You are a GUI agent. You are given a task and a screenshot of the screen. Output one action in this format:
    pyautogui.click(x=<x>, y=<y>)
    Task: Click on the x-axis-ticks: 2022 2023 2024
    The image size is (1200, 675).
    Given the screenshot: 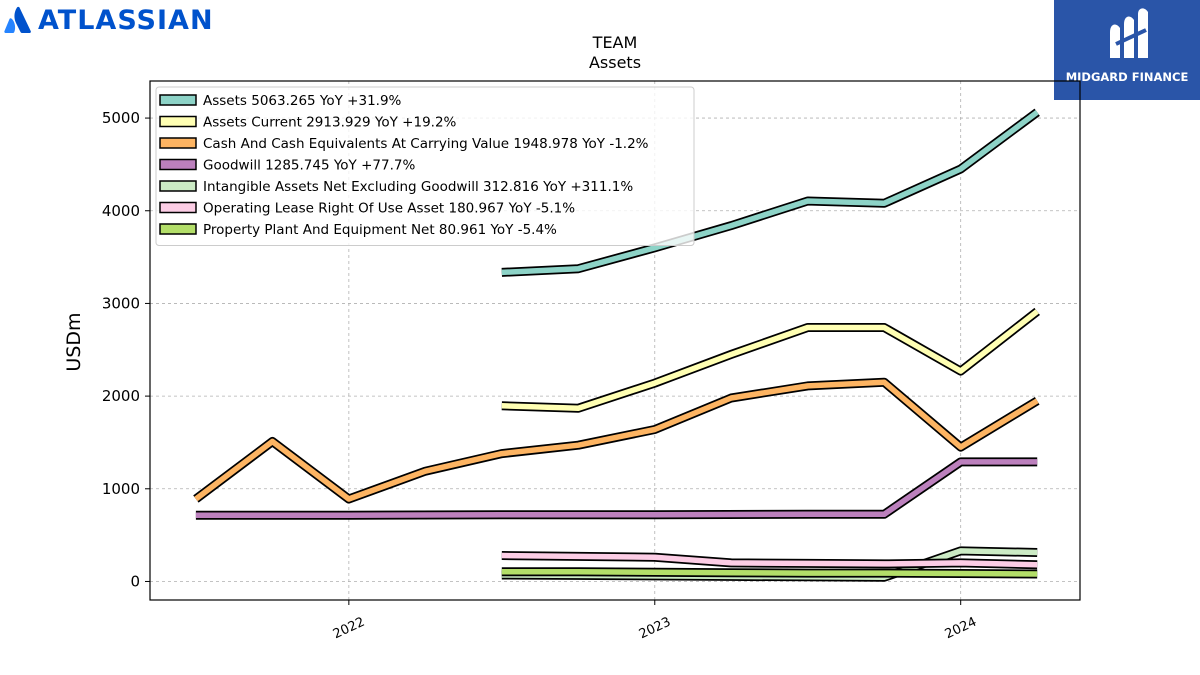 What is the action you would take?
    pyautogui.click(x=655, y=621)
    